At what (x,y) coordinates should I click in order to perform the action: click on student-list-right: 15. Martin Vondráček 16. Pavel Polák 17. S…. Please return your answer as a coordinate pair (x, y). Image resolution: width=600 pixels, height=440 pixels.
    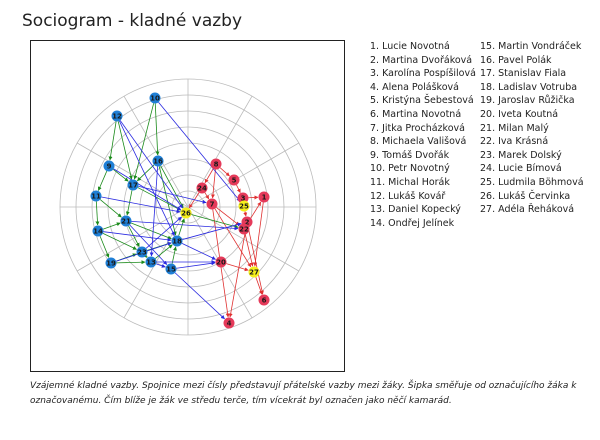
    Looking at the image, I should click on (532, 128).